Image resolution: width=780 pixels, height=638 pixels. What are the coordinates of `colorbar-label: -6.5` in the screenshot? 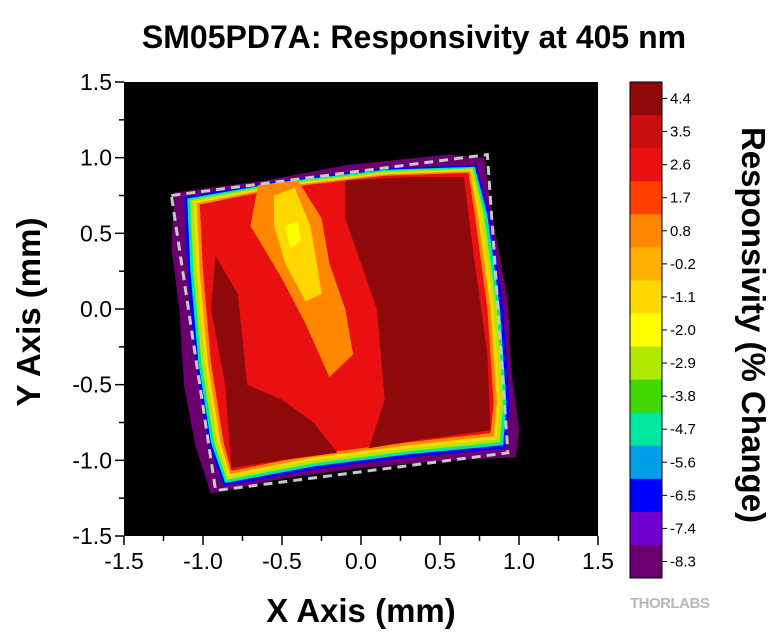 It's located at (683, 495).